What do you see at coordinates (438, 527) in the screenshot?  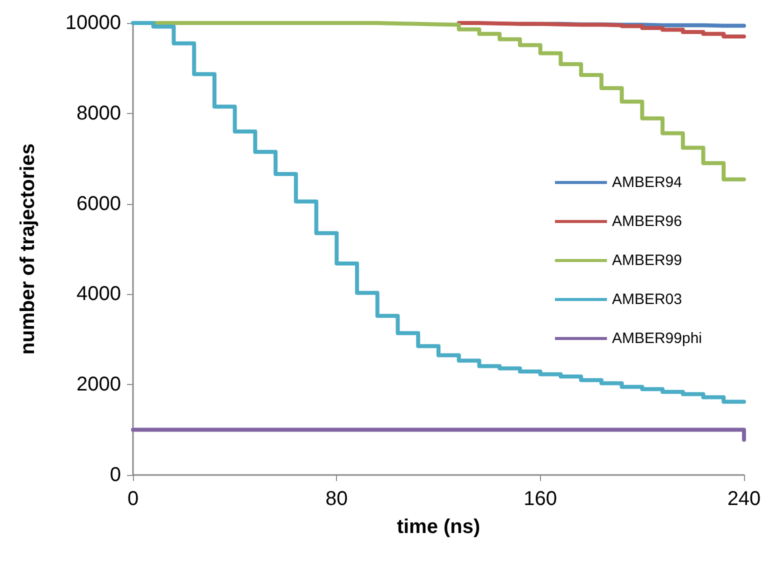 I see `x-axis-title: time (ns)` at bounding box center [438, 527].